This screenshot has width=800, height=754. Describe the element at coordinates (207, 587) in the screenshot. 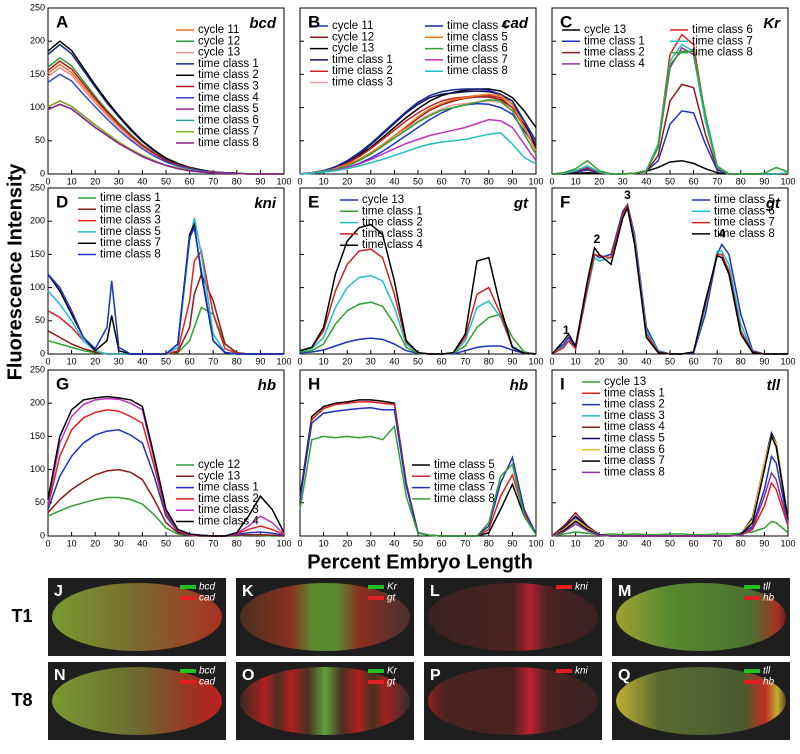

I see `gene-legend-label: bcd` at that location.